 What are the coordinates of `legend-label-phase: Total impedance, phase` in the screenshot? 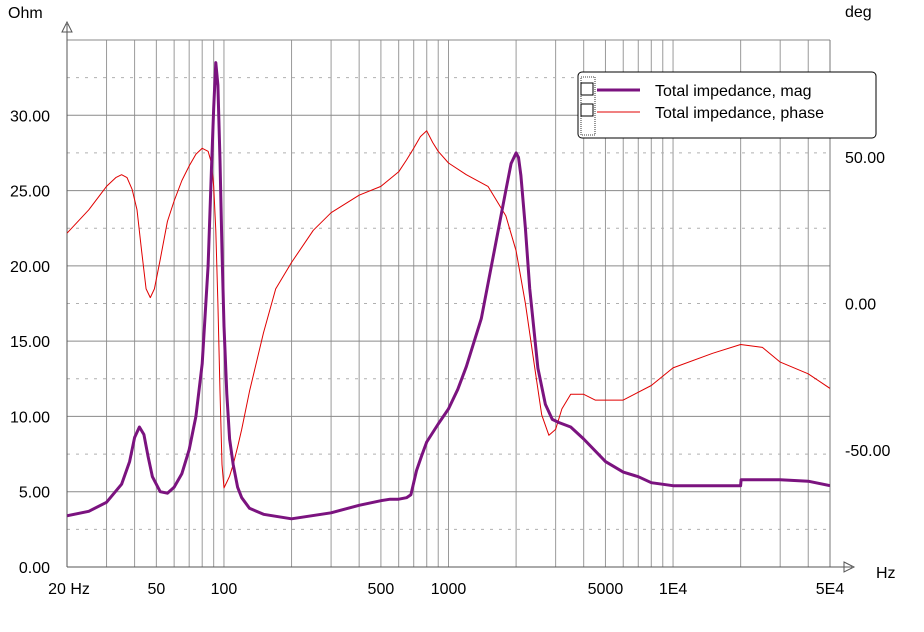 It's located at (739, 113).